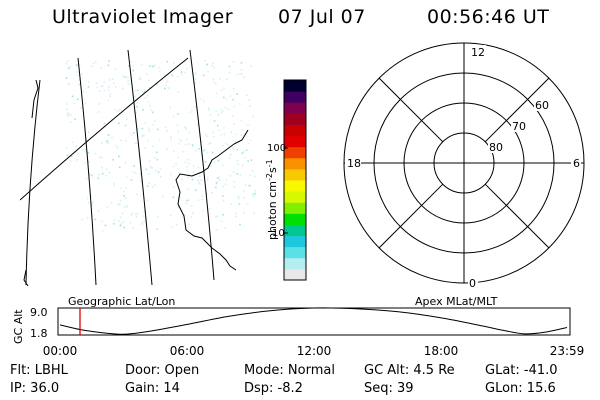  I want to click on coastline, so click(31, 183).